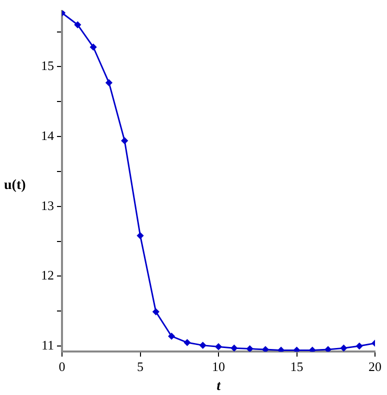 The image size is (387, 395). I want to click on y-tick-label: 15, so click(47, 66).